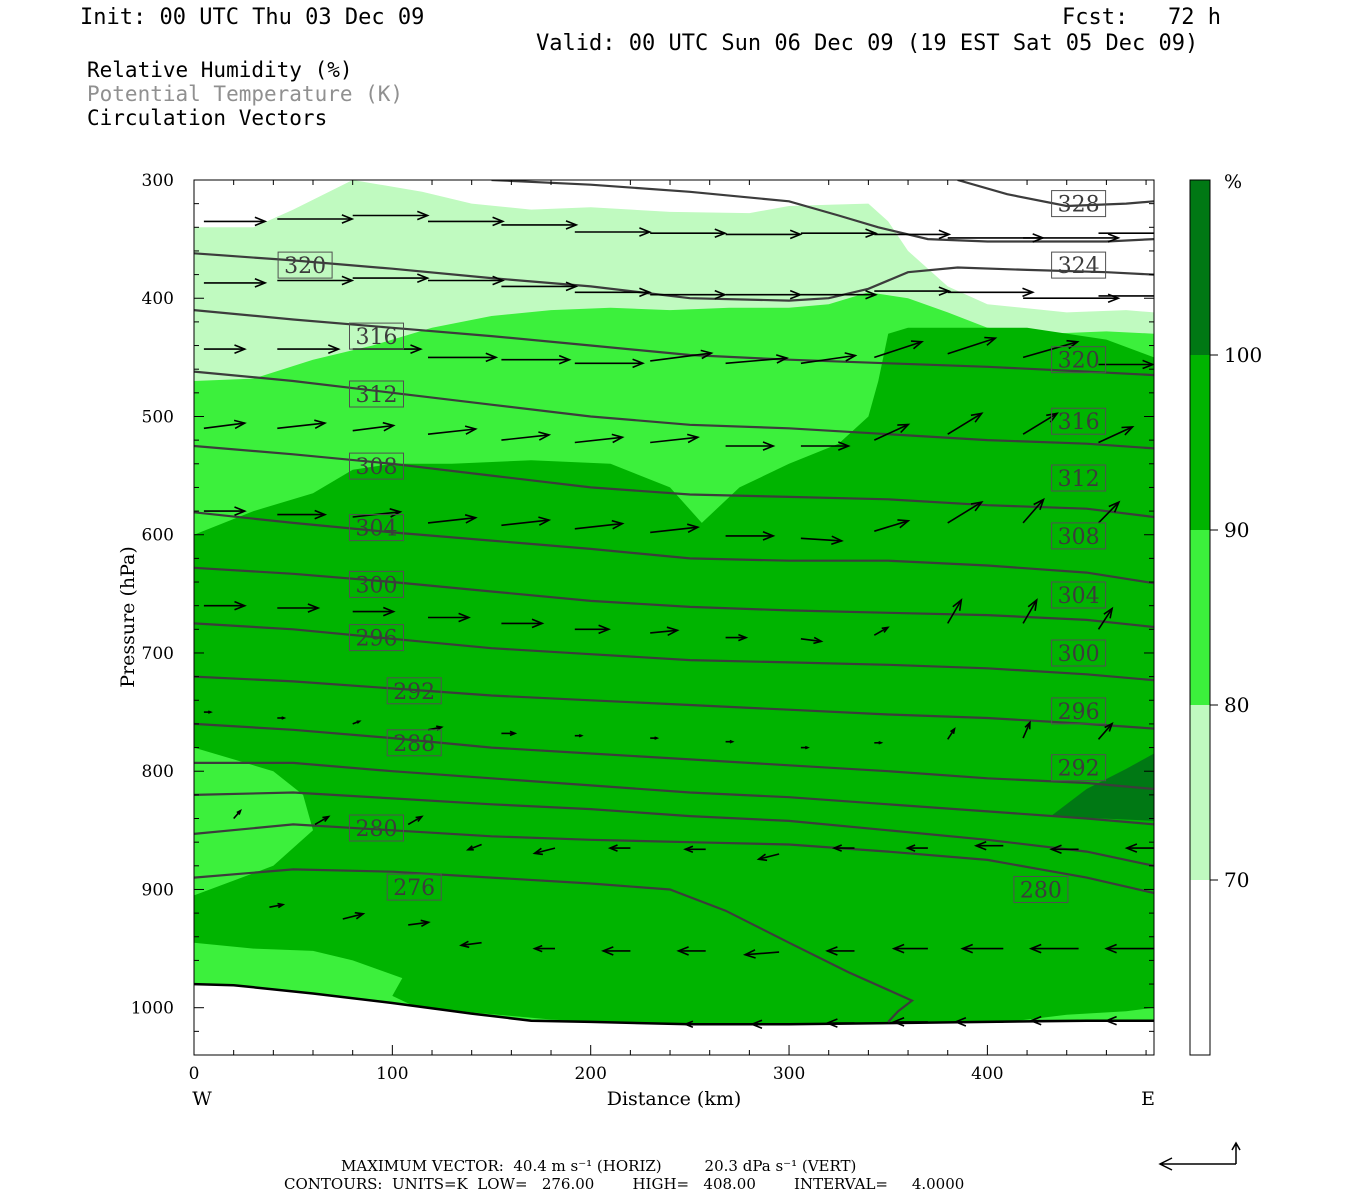 The height and width of the screenshot is (1200, 1350). Describe the element at coordinates (1199, 1156) in the screenshot. I see `reference-vector-icon` at that location.